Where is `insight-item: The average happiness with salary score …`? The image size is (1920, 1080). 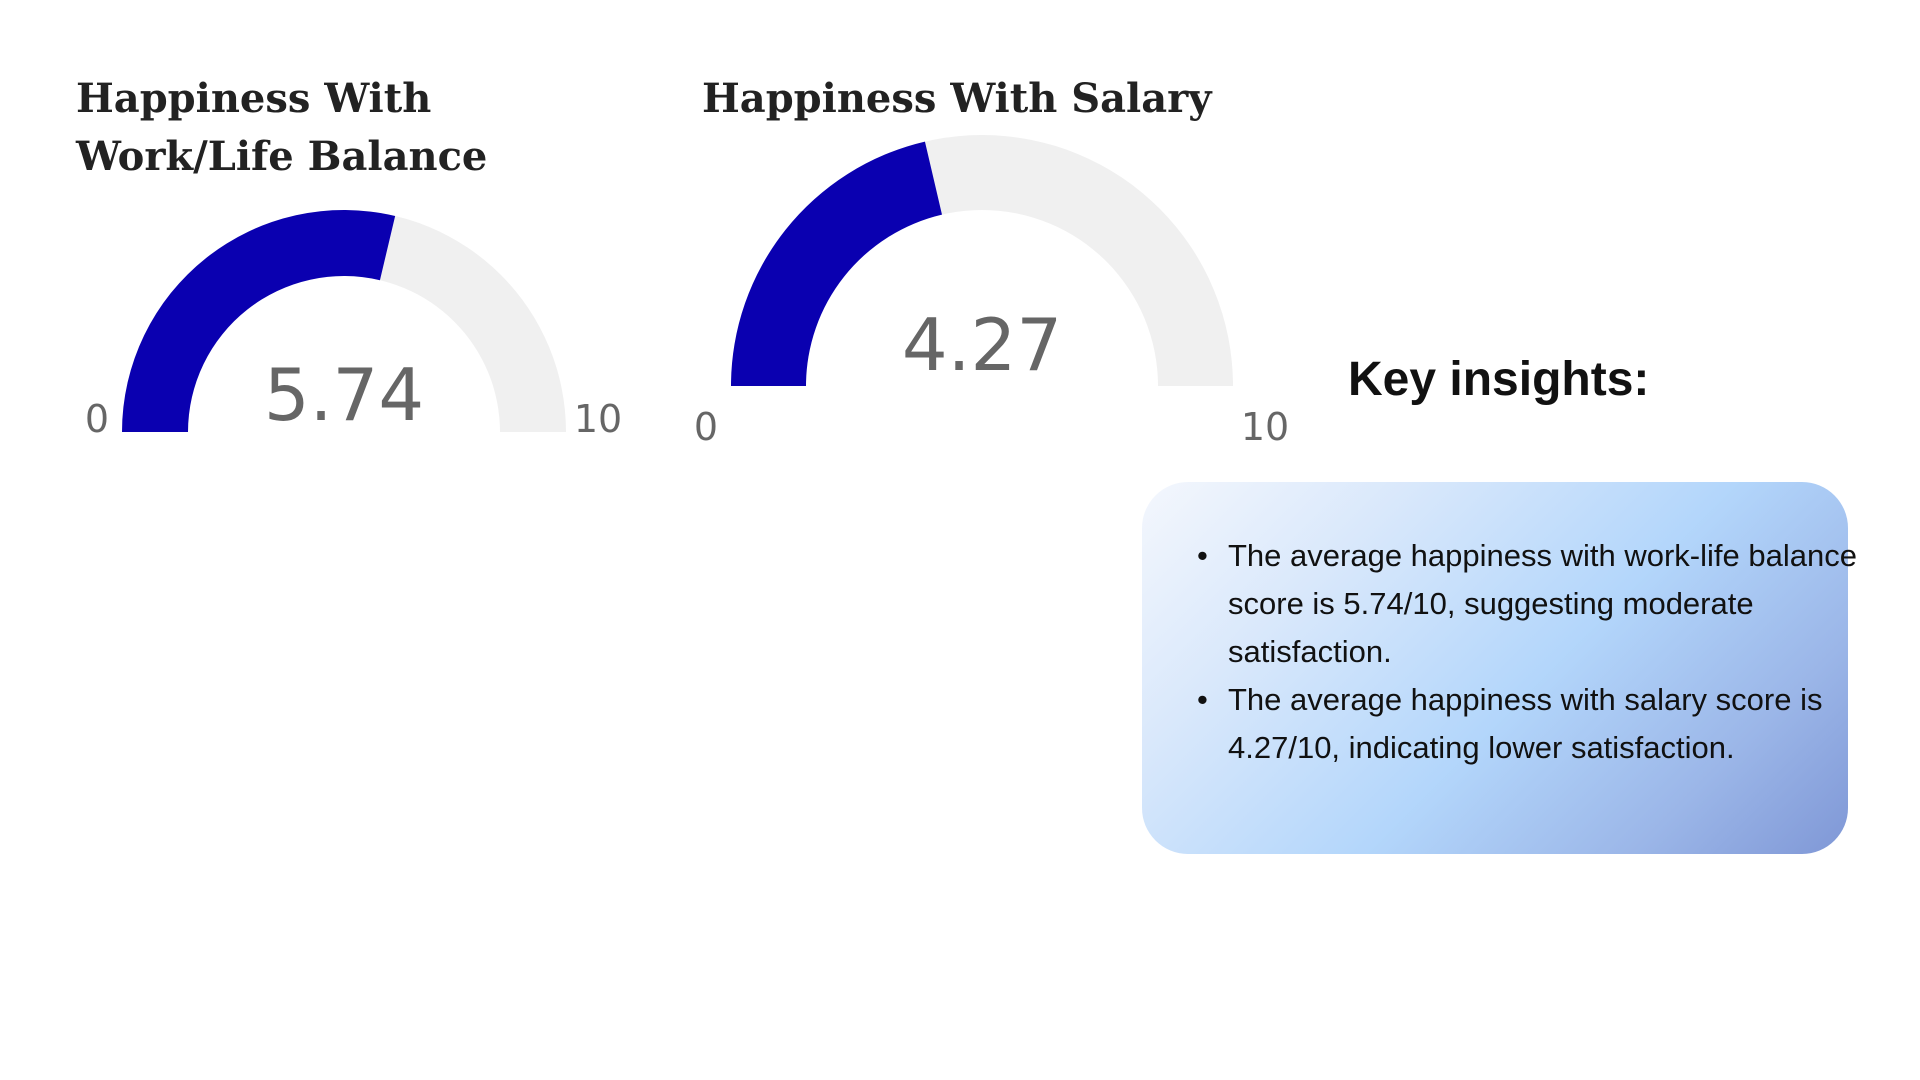
insight-item: The average happiness with salary score … is located at coordinates (1527, 724).